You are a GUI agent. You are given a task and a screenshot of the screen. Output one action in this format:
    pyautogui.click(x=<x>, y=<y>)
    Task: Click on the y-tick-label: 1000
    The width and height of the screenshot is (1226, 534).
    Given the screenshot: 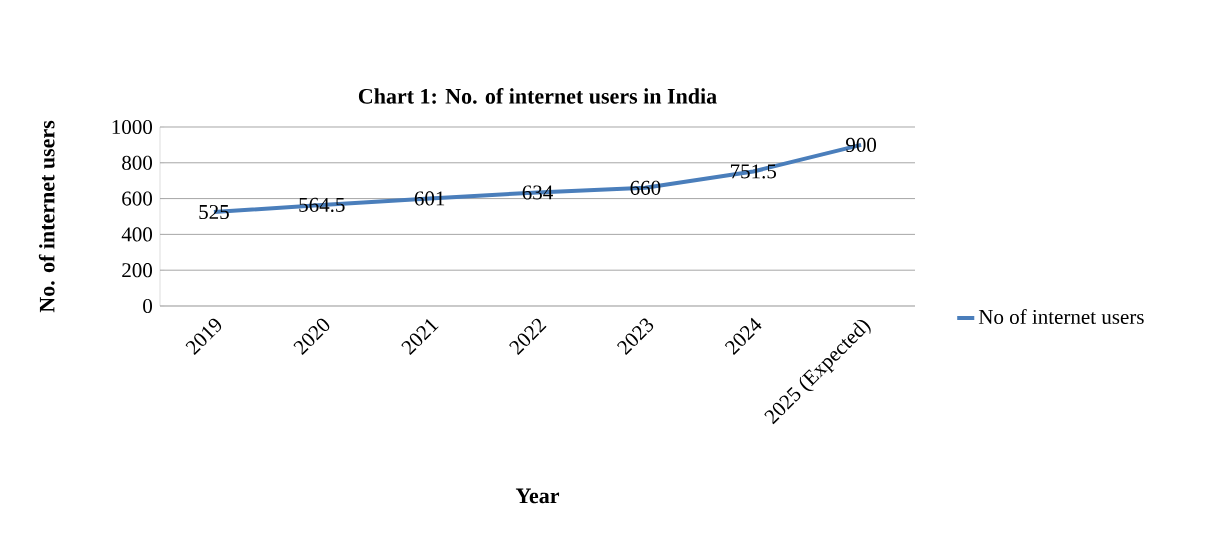 What is the action you would take?
    pyautogui.click(x=132, y=127)
    